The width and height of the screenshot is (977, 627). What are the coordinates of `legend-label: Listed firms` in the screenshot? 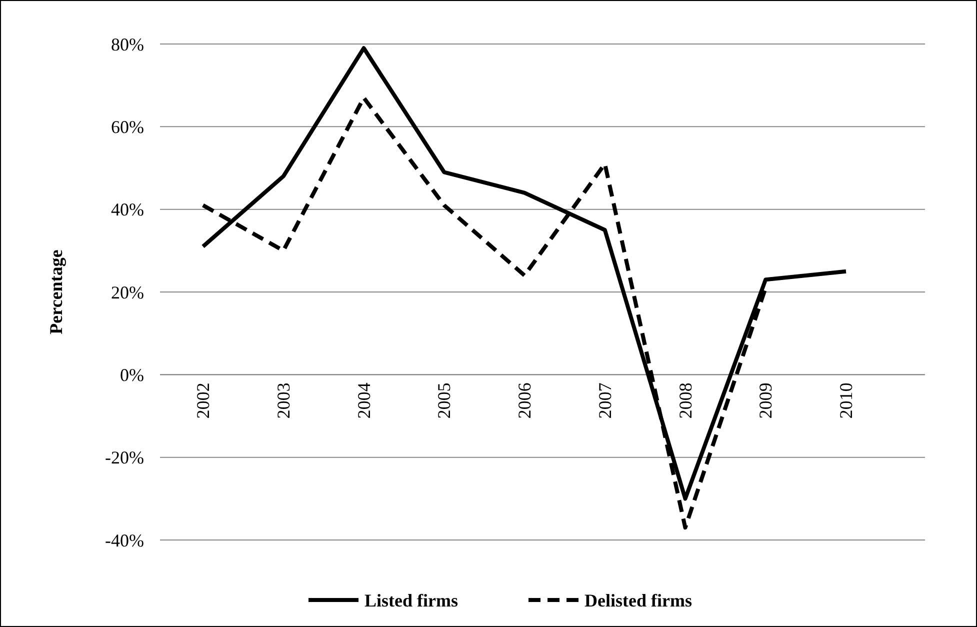 It's located at (411, 600).